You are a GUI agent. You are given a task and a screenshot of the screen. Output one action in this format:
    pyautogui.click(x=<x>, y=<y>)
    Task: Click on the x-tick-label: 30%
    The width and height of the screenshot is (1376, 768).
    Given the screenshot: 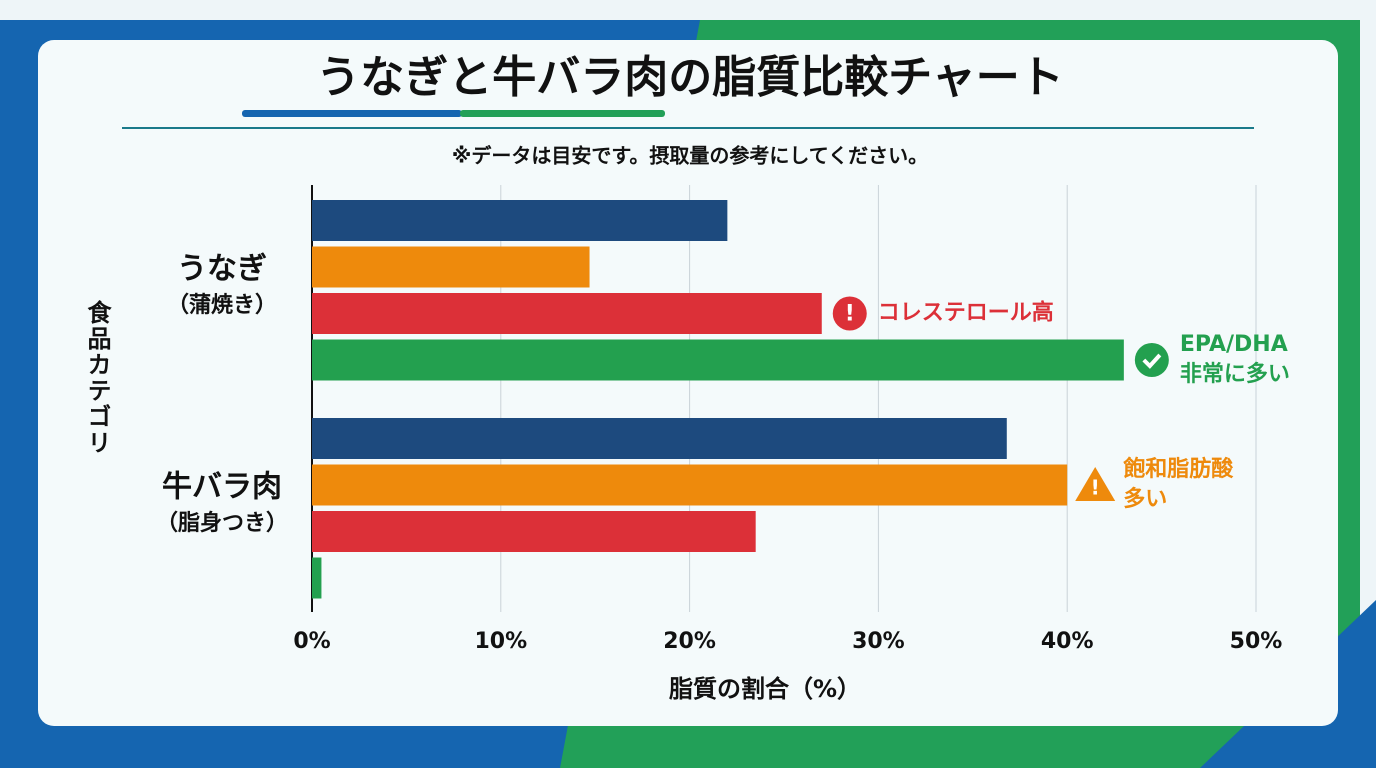 What is the action you would take?
    pyautogui.click(x=878, y=641)
    